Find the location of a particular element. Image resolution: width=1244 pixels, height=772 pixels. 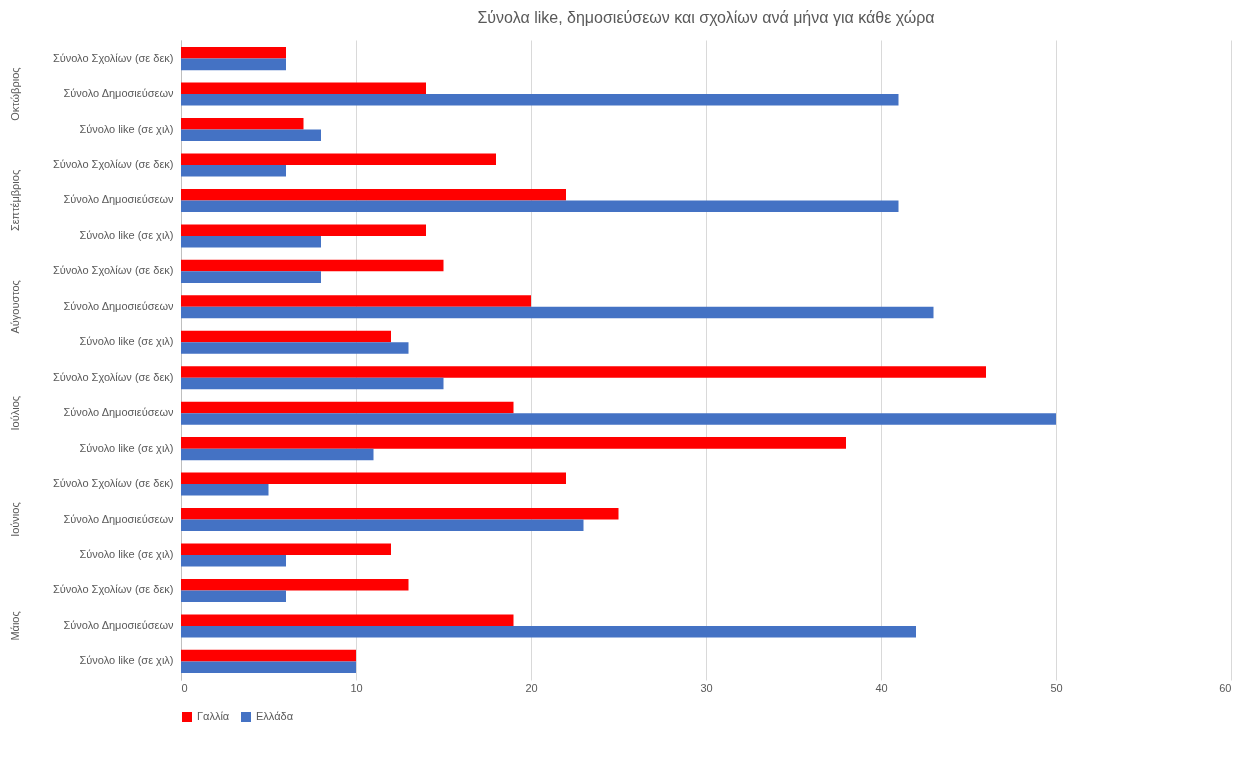

x-tick-label: 30 is located at coordinates (706, 687).